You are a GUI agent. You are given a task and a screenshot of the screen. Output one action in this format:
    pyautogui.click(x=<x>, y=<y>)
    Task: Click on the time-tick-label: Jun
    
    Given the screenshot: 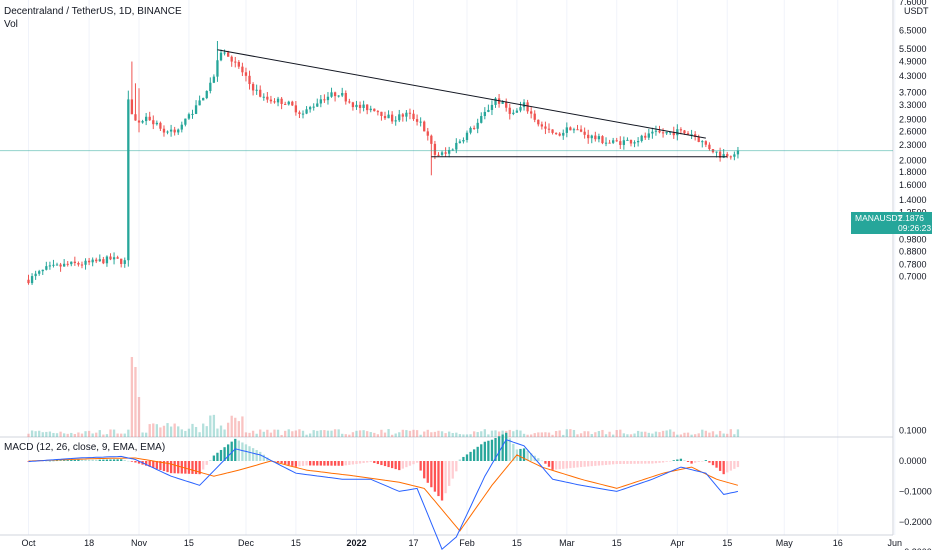 What is the action you would take?
    pyautogui.click(x=895, y=543)
    